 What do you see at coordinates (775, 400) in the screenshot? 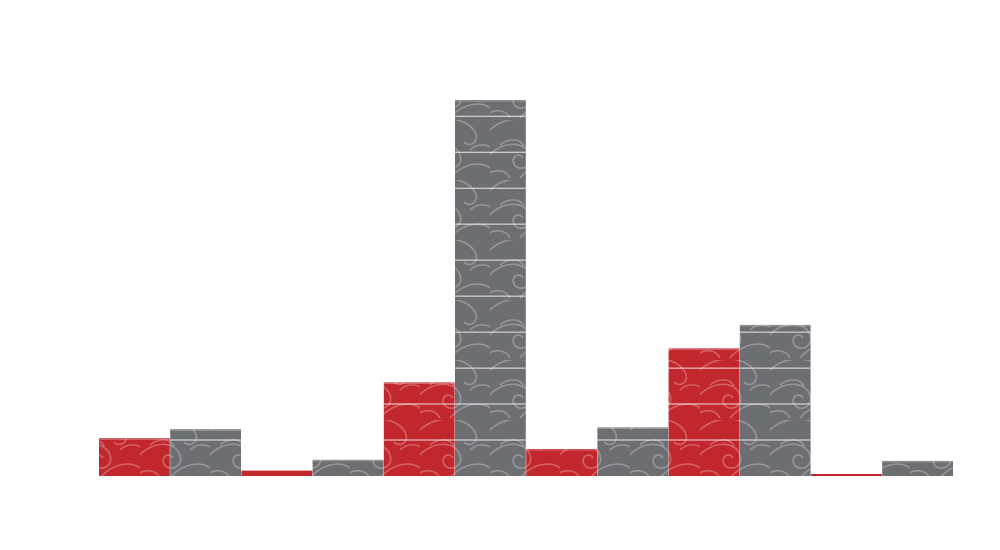
I see `bar-pattern-series2-cat5` at bounding box center [775, 400].